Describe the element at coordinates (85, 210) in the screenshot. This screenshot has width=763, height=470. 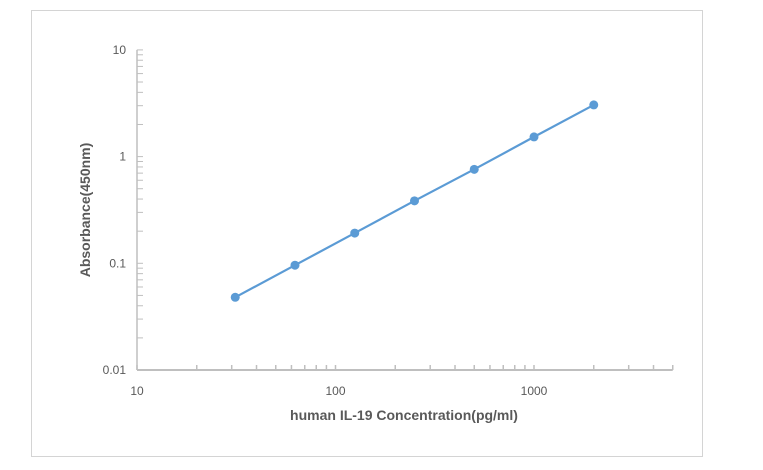
I see `y-axis-title: Absorbance(450nm)` at that location.